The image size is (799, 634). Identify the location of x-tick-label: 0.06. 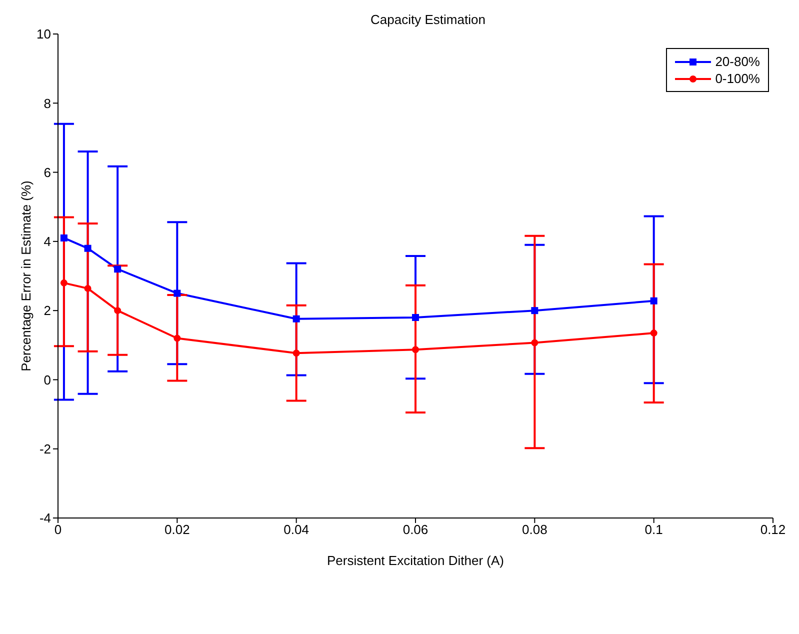
(415, 530).